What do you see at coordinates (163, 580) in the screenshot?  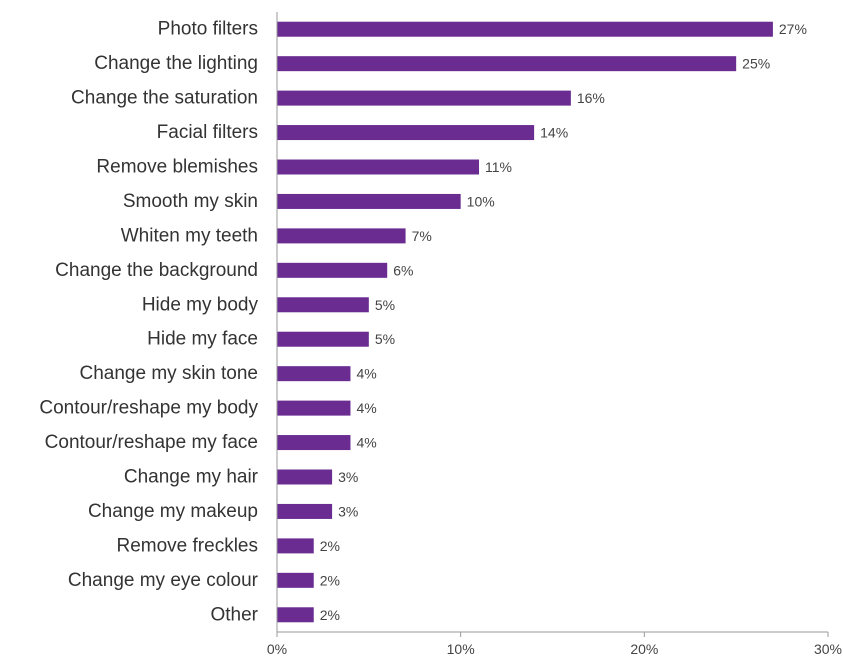 I see `category-label: Change my eye colour` at bounding box center [163, 580].